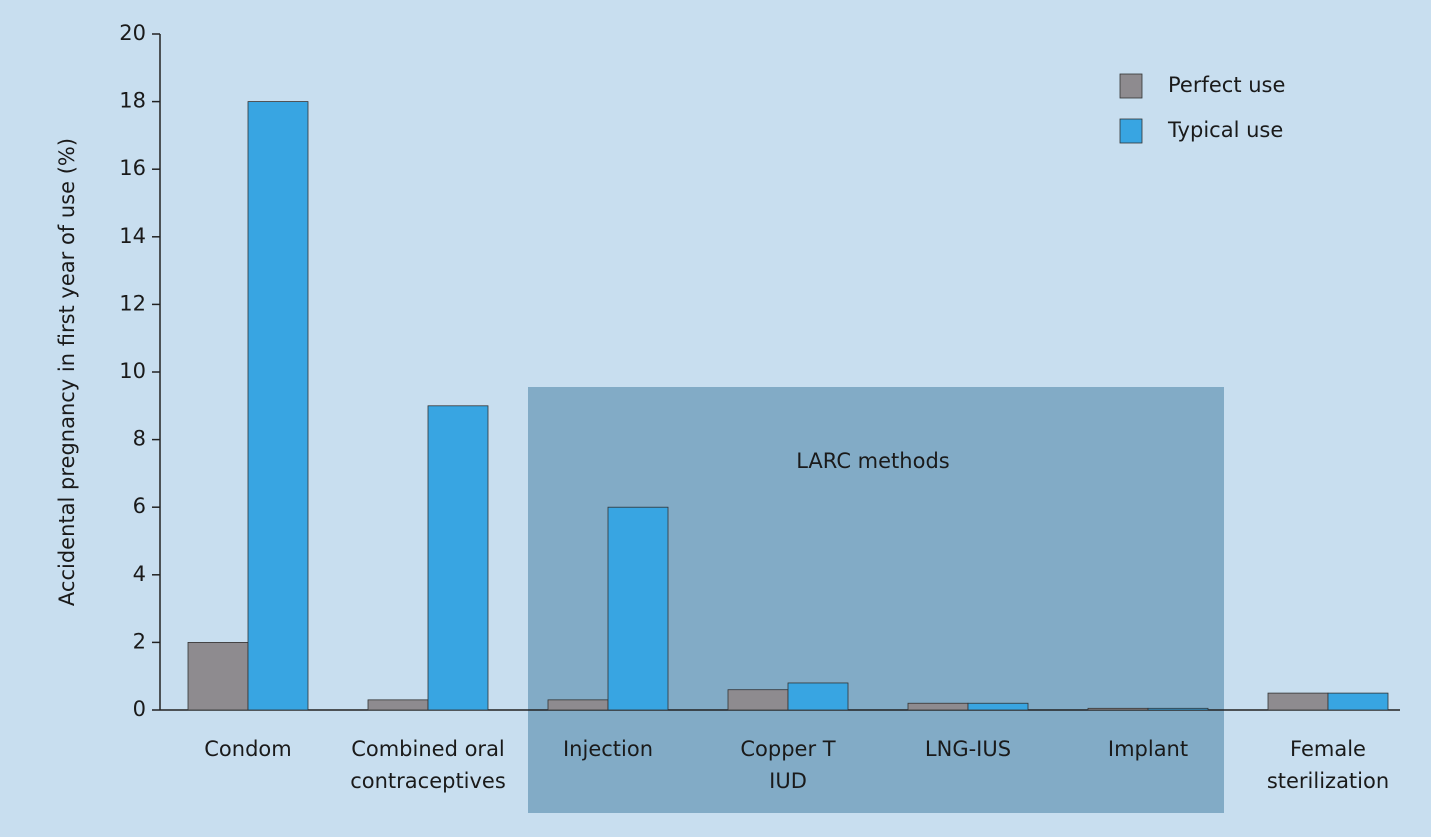  I want to click on x-tick-label-line: LNG-IUS, so click(968, 749).